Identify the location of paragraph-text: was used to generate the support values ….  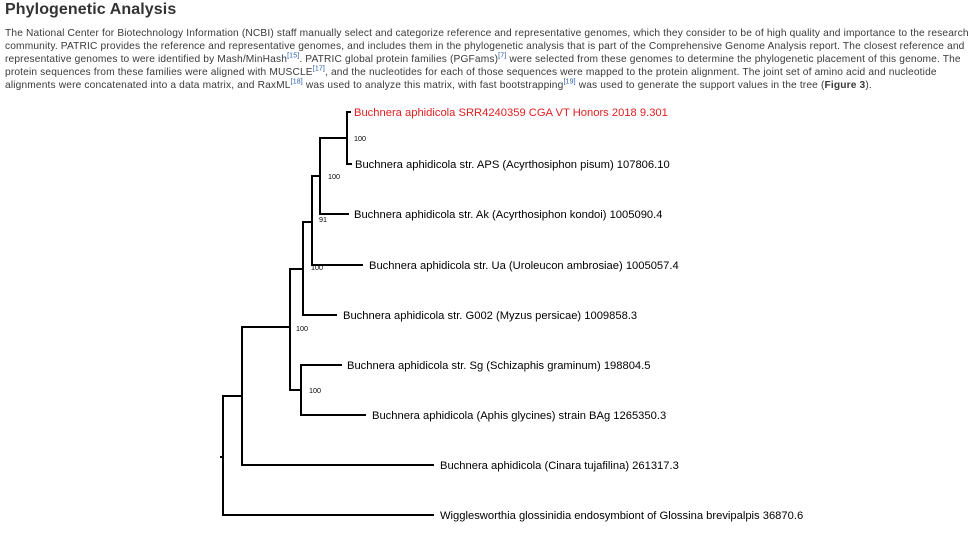
(700, 85).